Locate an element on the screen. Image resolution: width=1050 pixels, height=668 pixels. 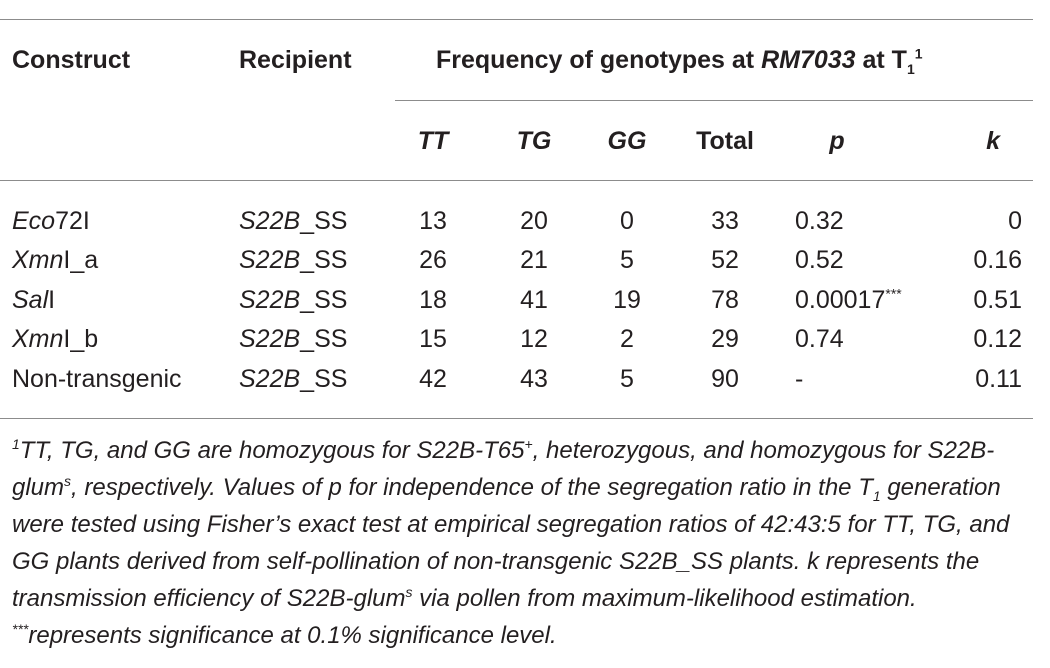
cell-construct: XmnI_a is located at coordinates (55, 260).